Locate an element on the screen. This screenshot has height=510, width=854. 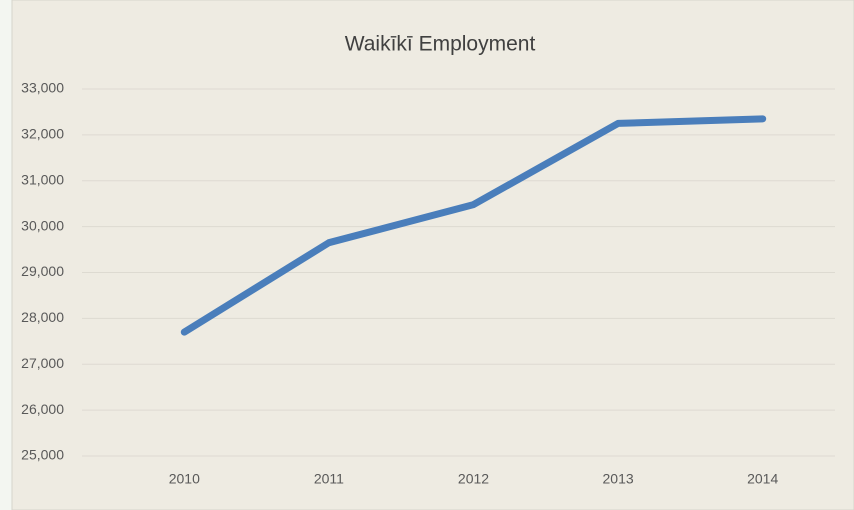
y-tick-label: 32,000 is located at coordinates (42, 134).